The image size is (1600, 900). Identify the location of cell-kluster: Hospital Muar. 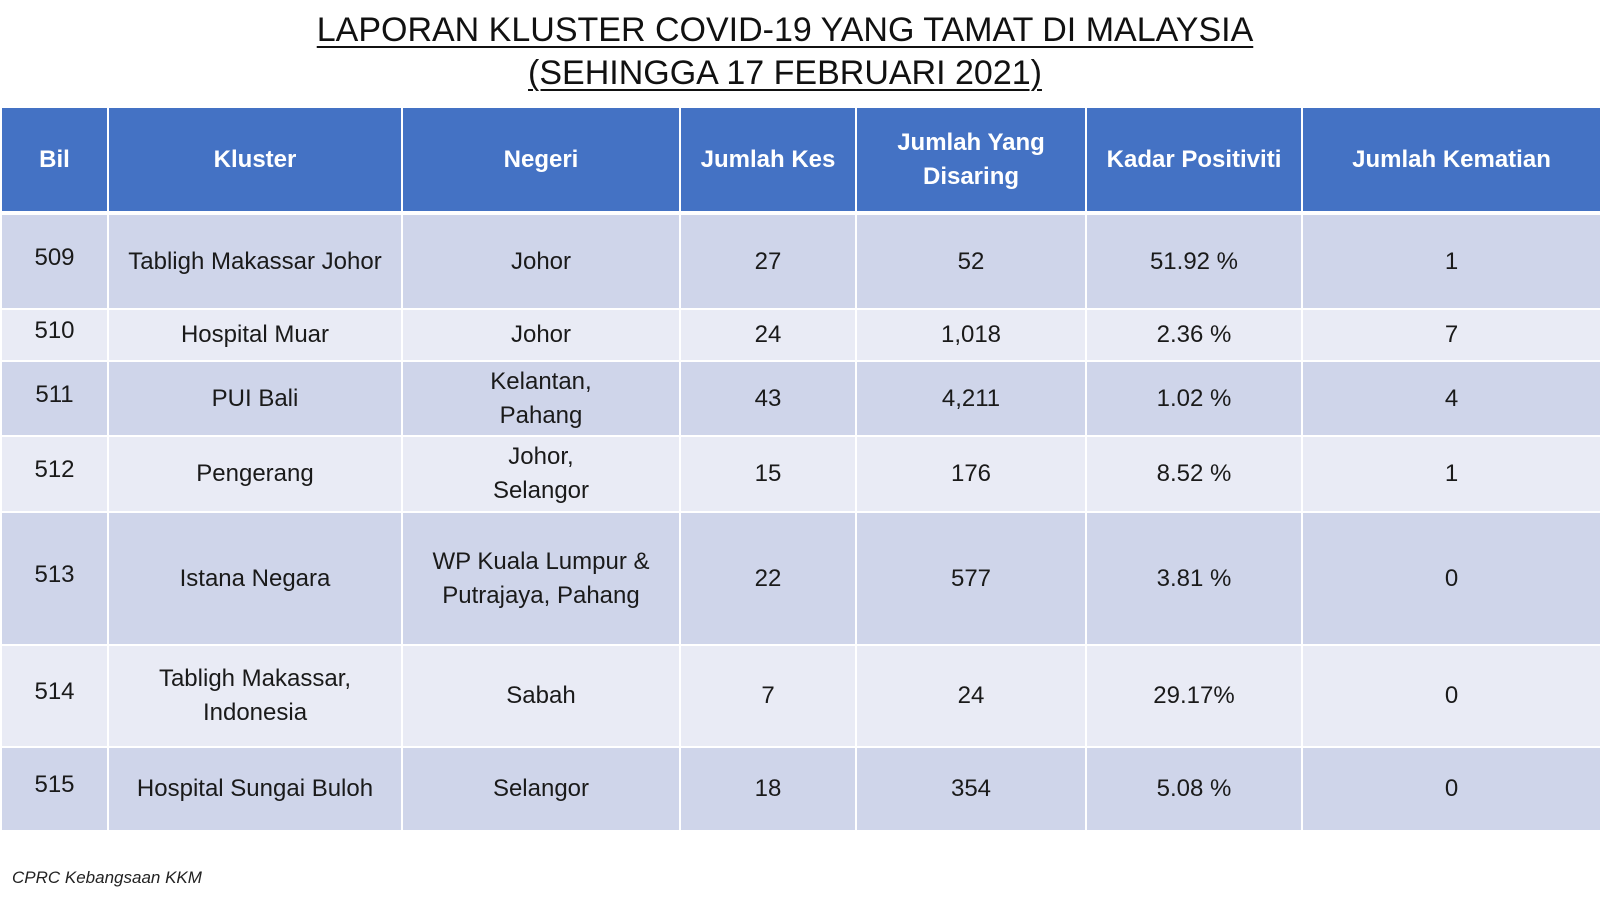
(255, 335).